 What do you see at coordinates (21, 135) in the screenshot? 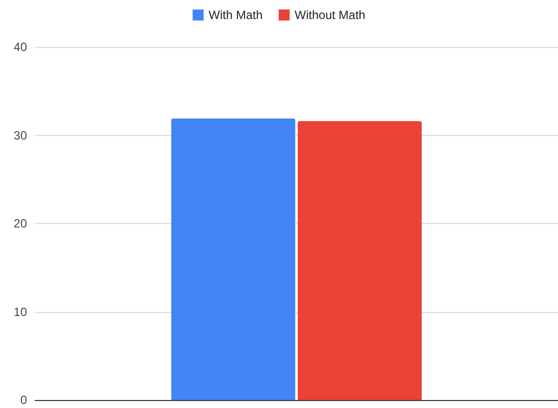
I see `y-tick-label: 30` at bounding box center [21, 135].